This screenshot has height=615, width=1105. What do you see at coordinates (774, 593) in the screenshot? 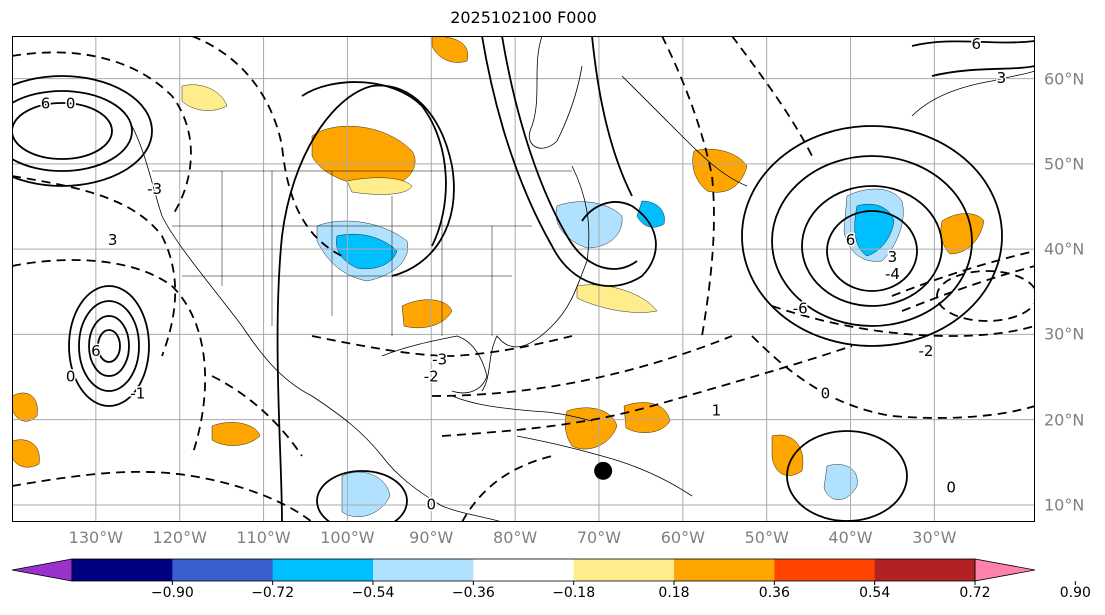
I see `colorbar-tick-label: 0.36` at bounding box center [774, 593].